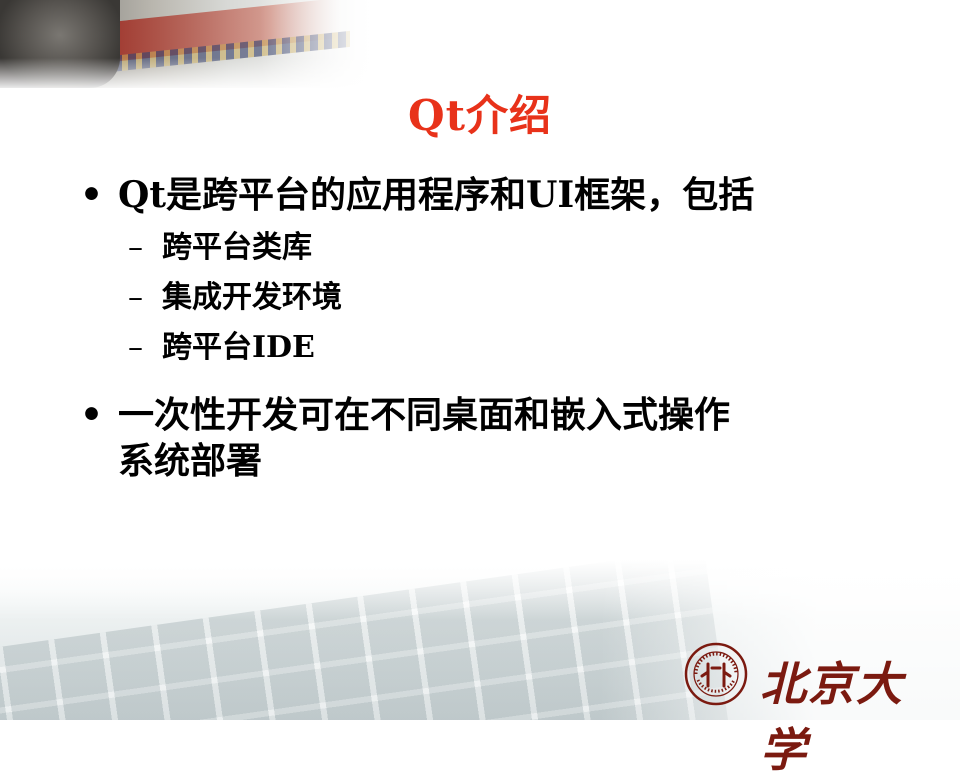 The height and width of the screenshot is (780, 960). I want to click on sub-bullet-item: – 跨平台IDE, so click(490, 348).